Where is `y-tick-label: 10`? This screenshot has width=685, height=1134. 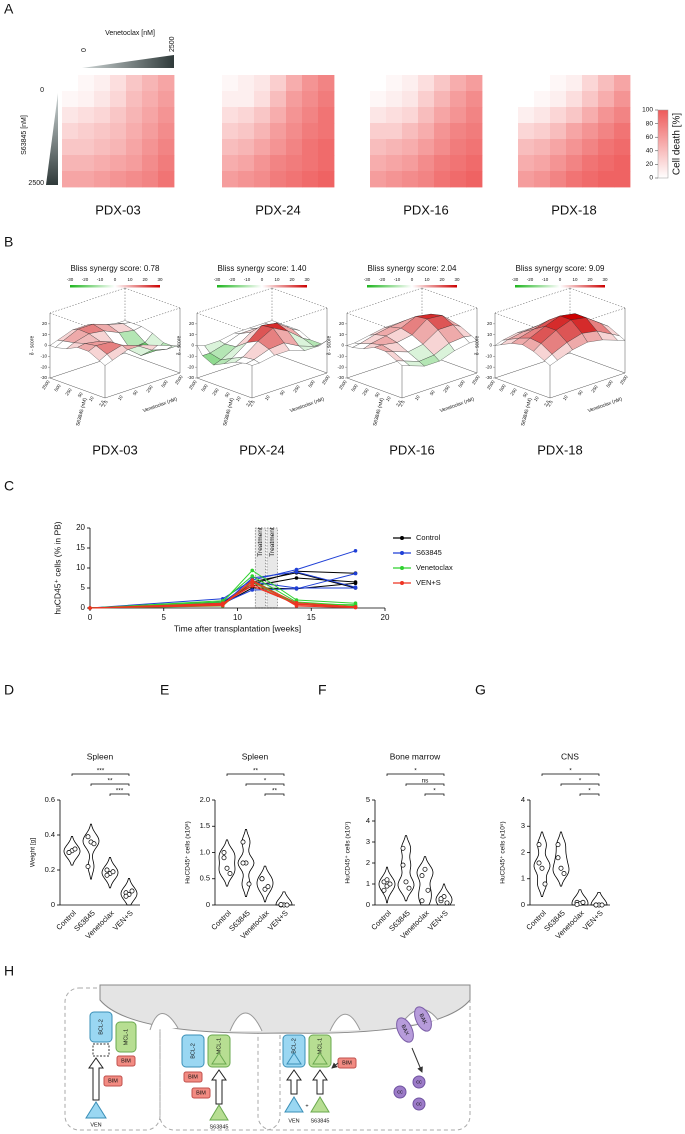 y-tick-label: 10 is located at coordinates (80, 567).